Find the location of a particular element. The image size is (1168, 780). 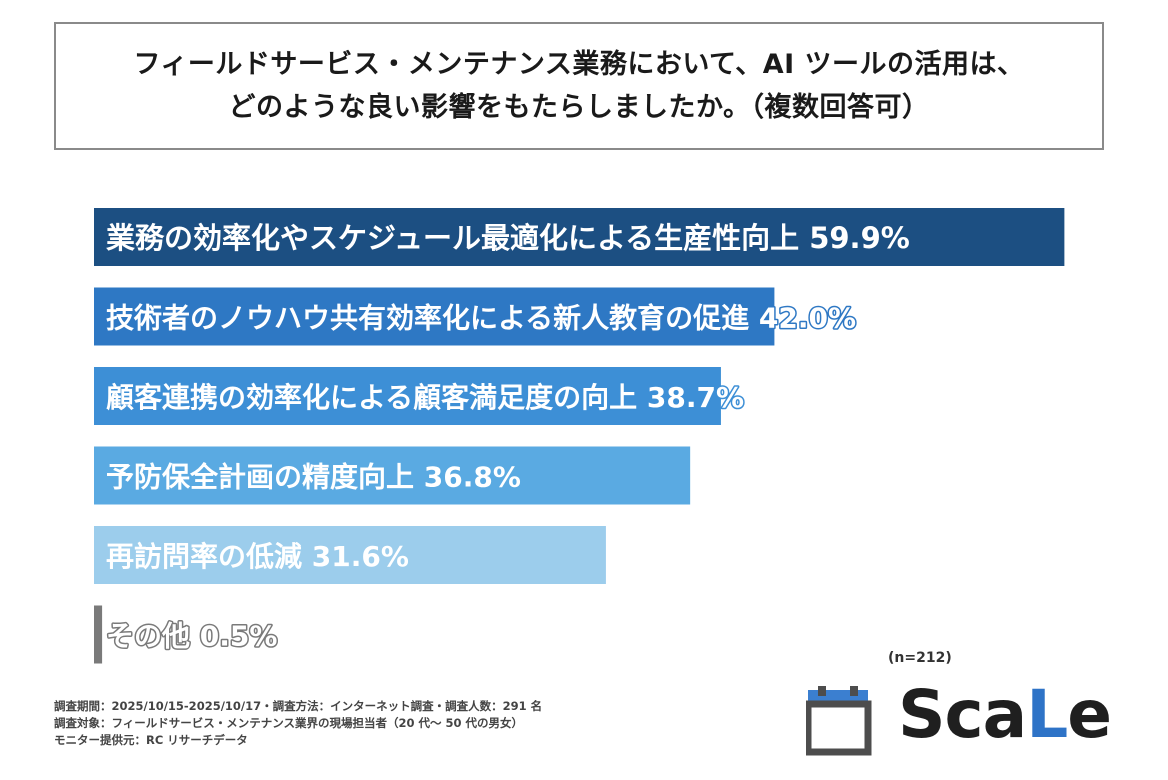

bar-label-4: 予防保全計画の精度向上 36.8% is located at coordinates (313, 477).